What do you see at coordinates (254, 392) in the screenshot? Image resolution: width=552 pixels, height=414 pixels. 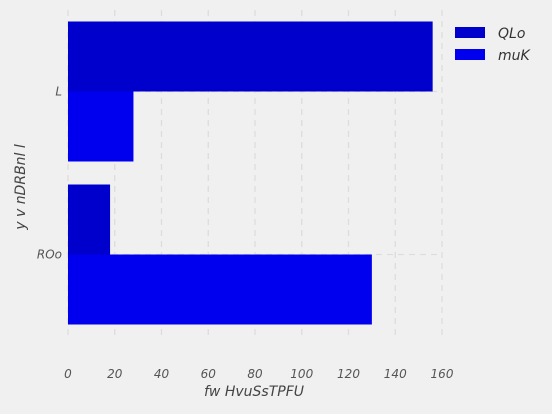 I see `x-axis-title: fw HvuSsTPFU` at bounding box center [254, 392].